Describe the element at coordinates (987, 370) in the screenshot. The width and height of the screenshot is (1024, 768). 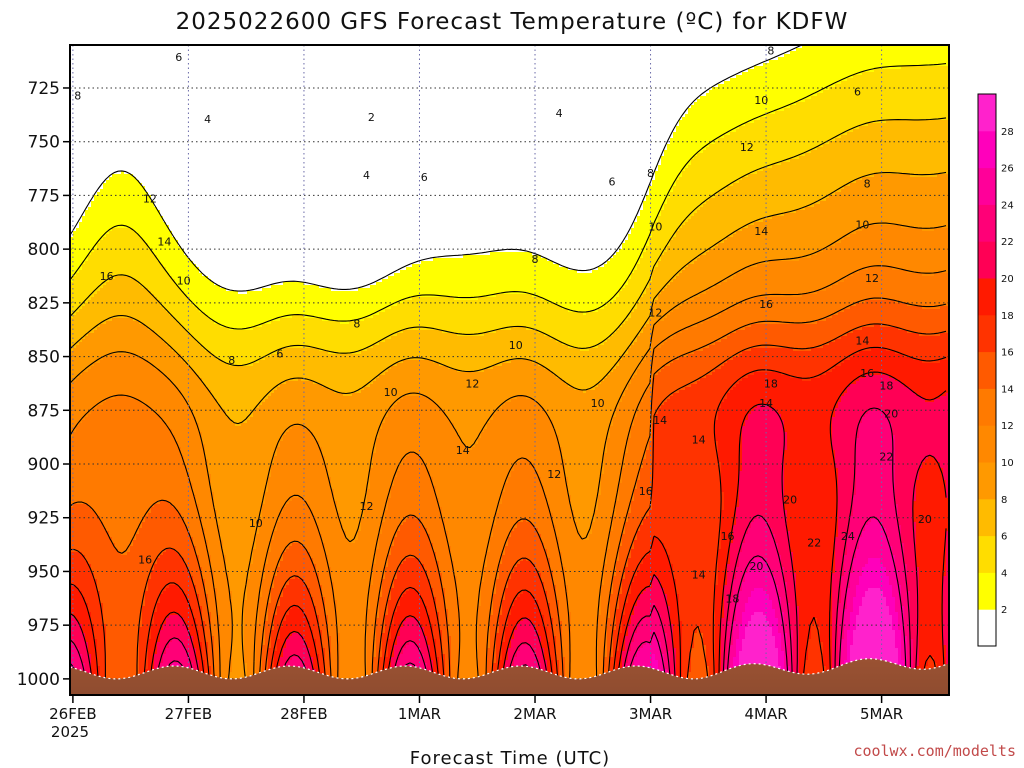
I see `colorbar-frame` at that location.